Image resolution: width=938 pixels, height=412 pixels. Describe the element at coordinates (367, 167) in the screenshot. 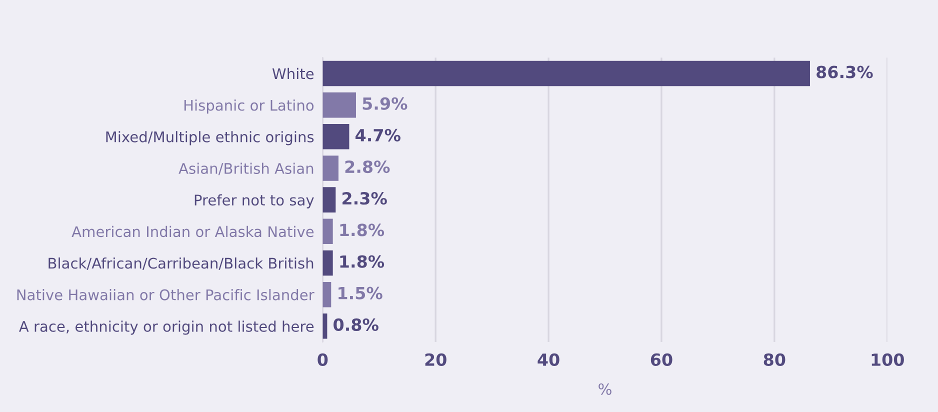

I see `data-label: 2.8%` at that location.